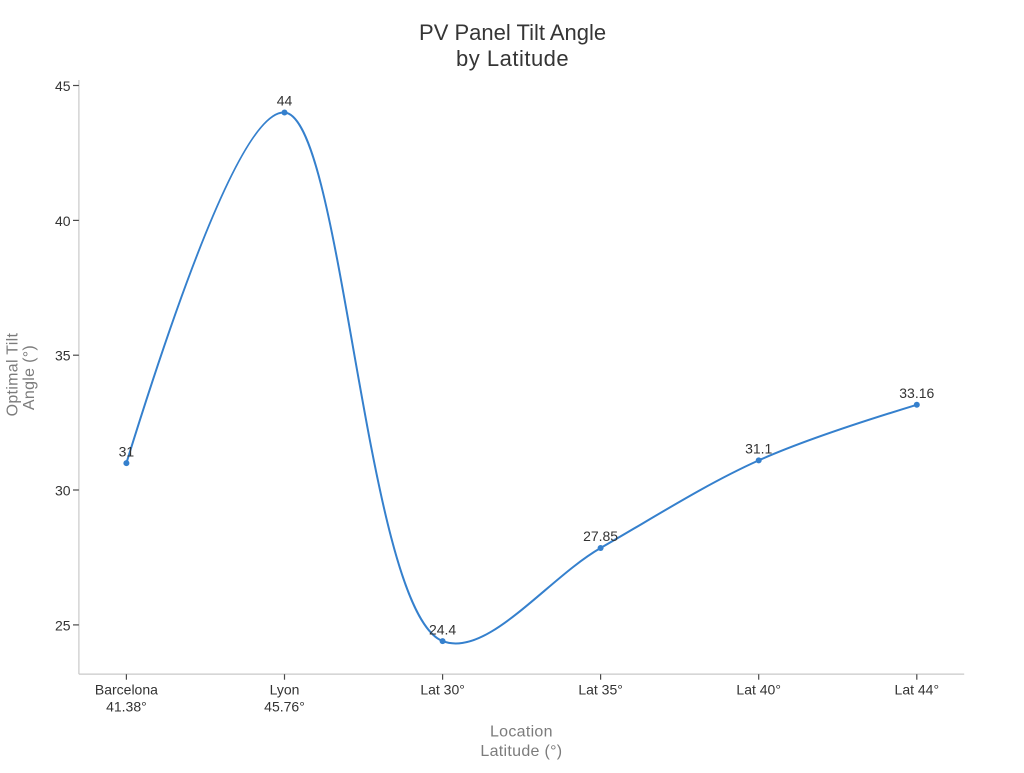 This screenshot has height=773, width=1024. Describe the element at coordinates (442, 629) in the screenshot. I see `svg-text: 24.4` at that location.